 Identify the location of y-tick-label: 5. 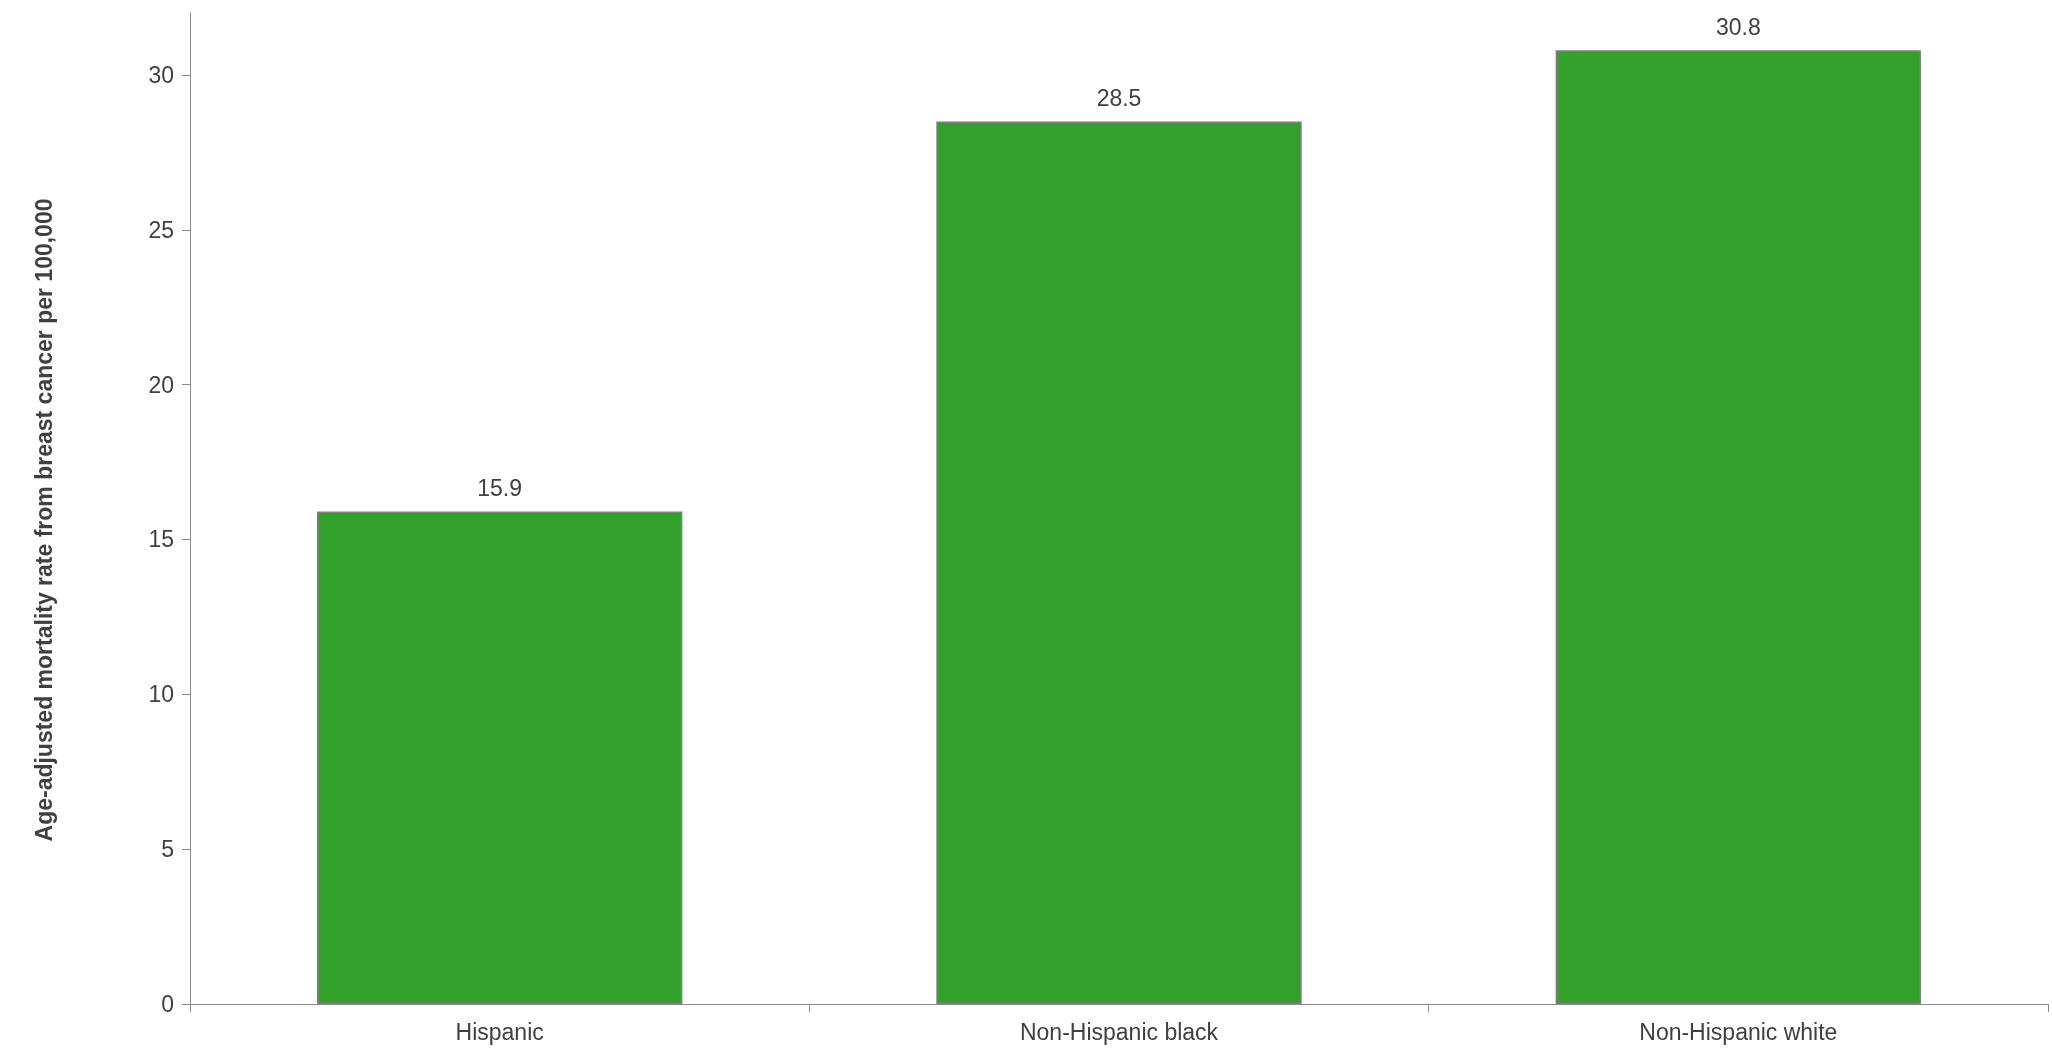
(167, 849).